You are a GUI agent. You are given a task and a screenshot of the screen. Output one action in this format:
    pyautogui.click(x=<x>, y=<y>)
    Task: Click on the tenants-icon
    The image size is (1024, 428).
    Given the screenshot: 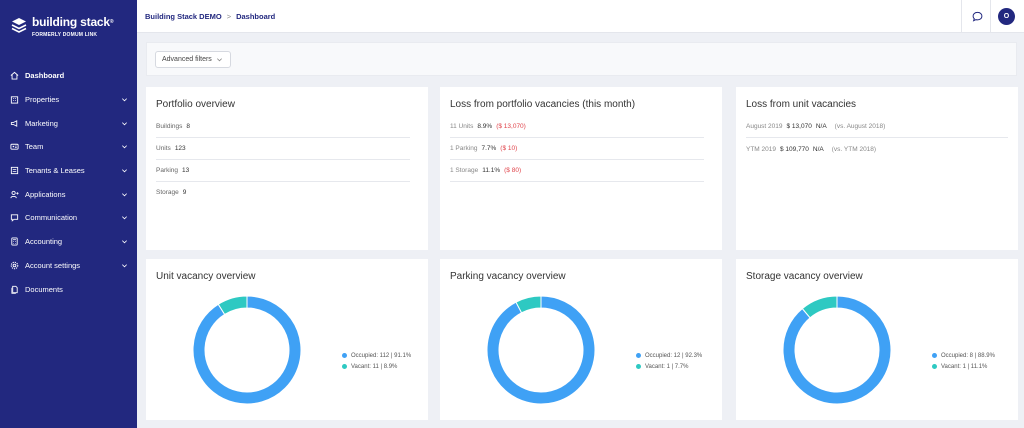 What is the action you would take?
    pyautogui.click(x=14, y=170)
    